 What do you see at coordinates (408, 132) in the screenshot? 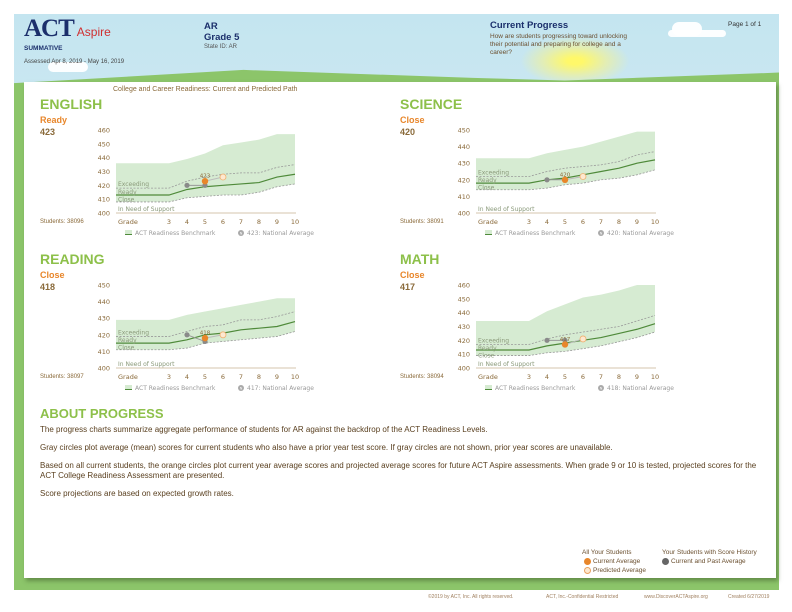
I see `average-score: 420` at bounding box center [408, 132].